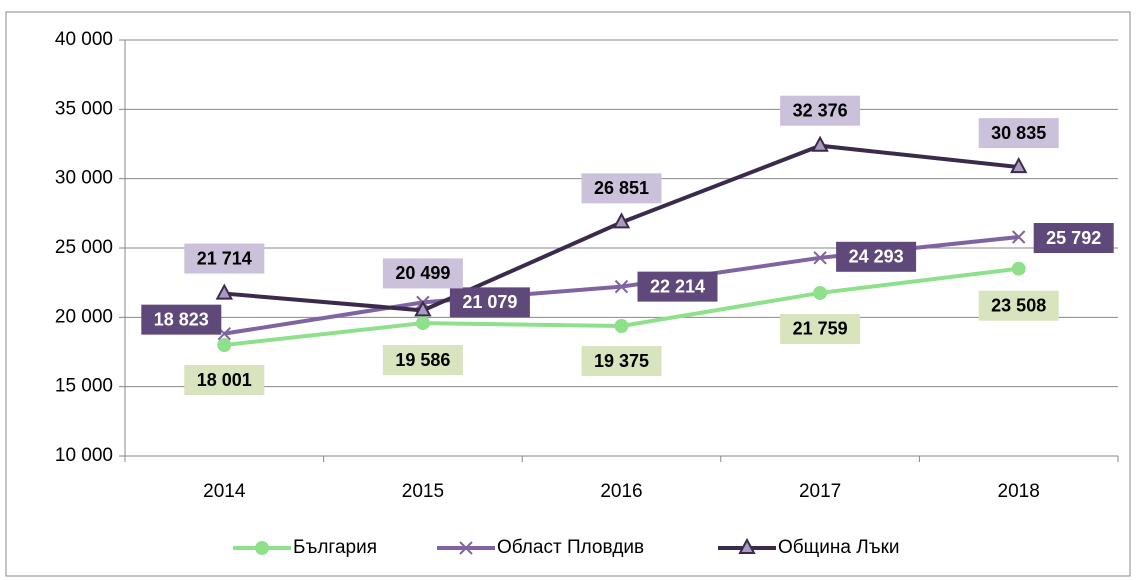 This screenshot has height=580, width=1136. Describe the element at coordinates (84, 108) in the screenshot. I see `y-tick-label: 35 000` at that location.